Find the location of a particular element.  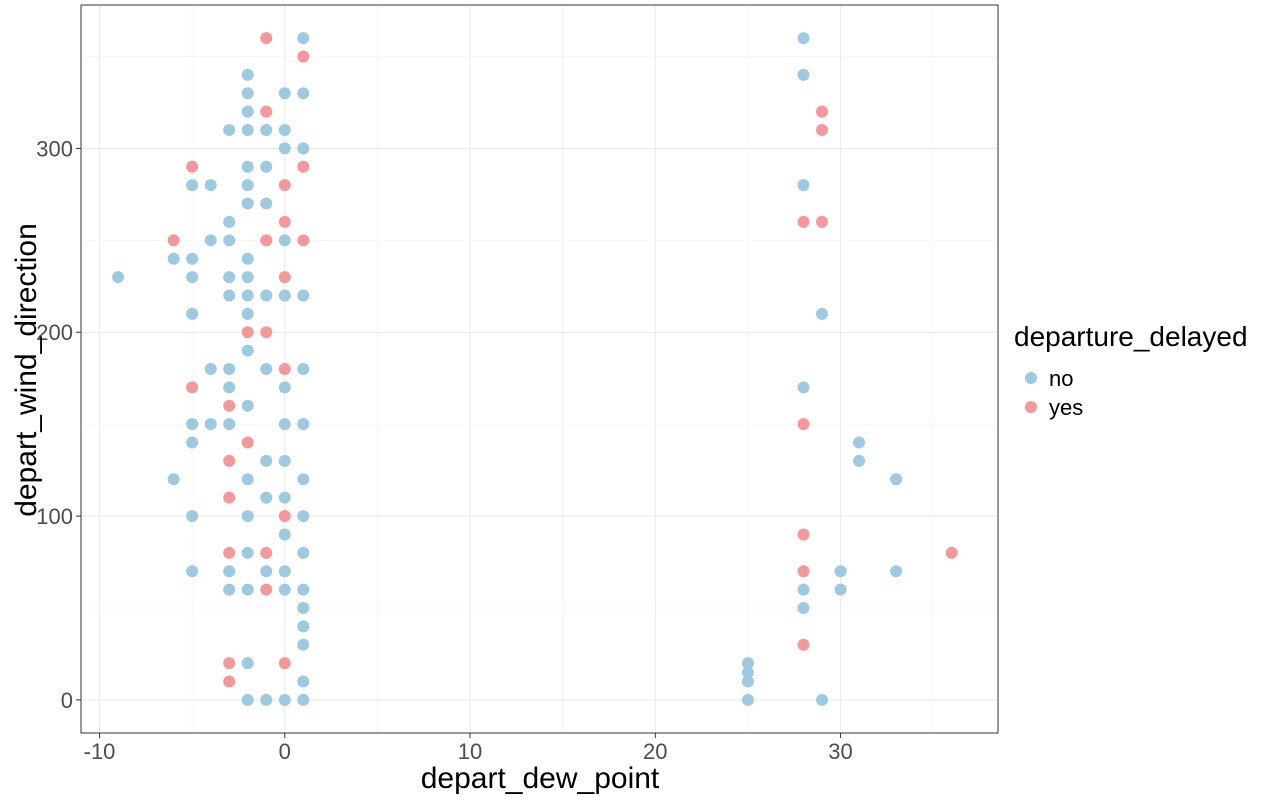

x-axis-title: depart_dew_point is located at coordinates (540, 778).